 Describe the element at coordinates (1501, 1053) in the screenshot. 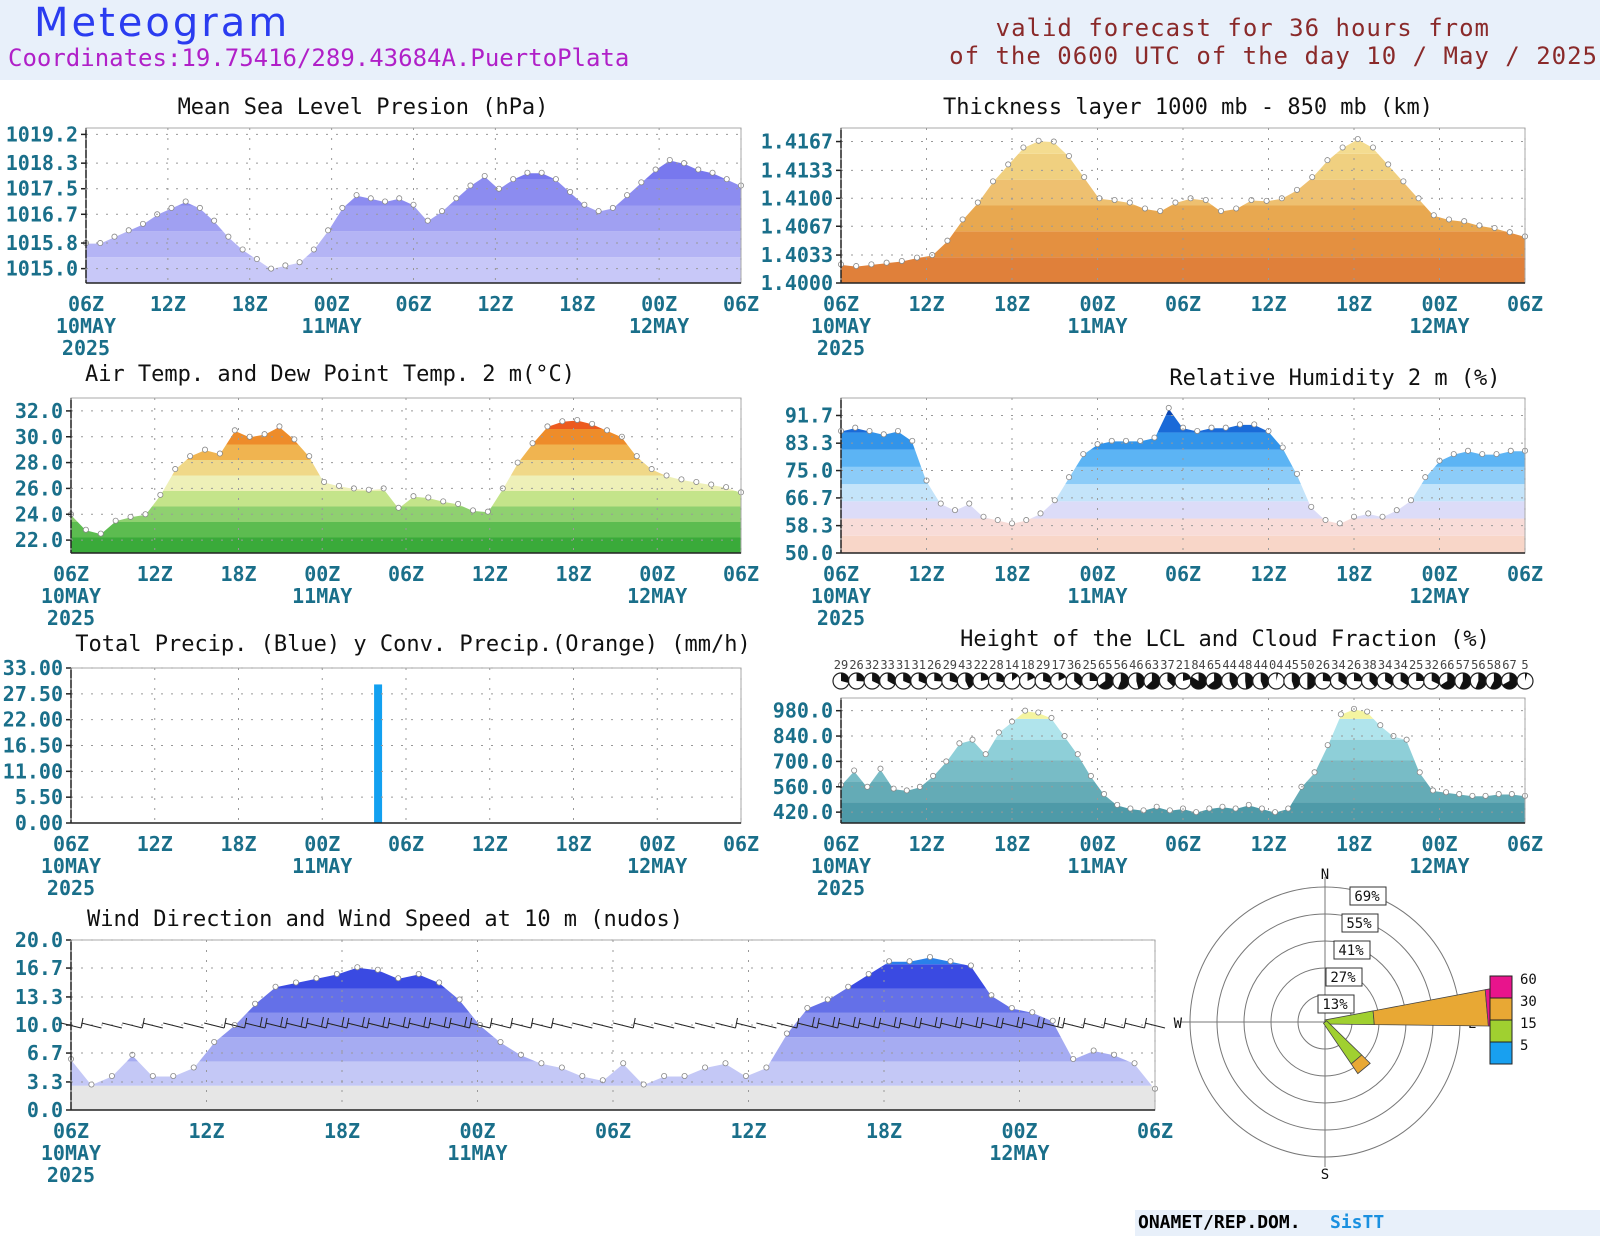

I see `windrose-legend-swatch` at that location.